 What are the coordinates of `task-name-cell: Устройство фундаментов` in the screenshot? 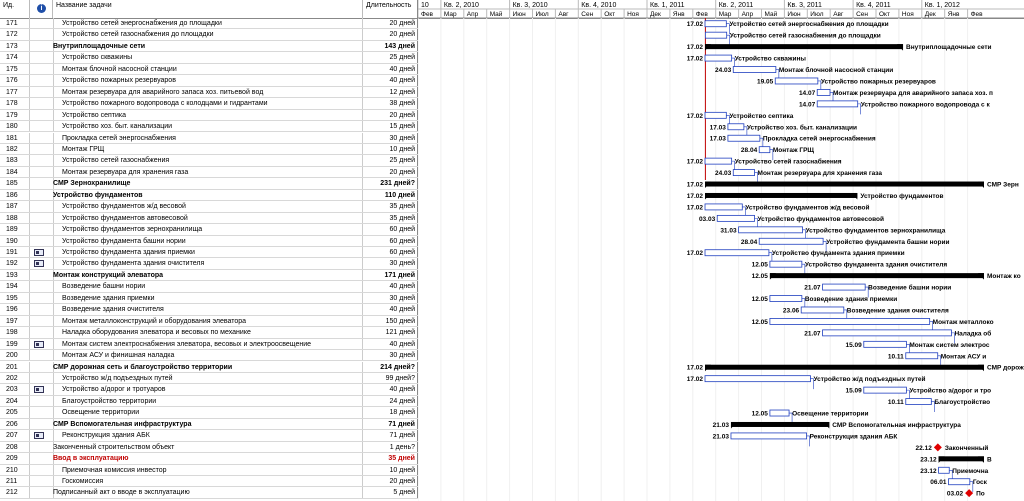 It's located at (208, 195).